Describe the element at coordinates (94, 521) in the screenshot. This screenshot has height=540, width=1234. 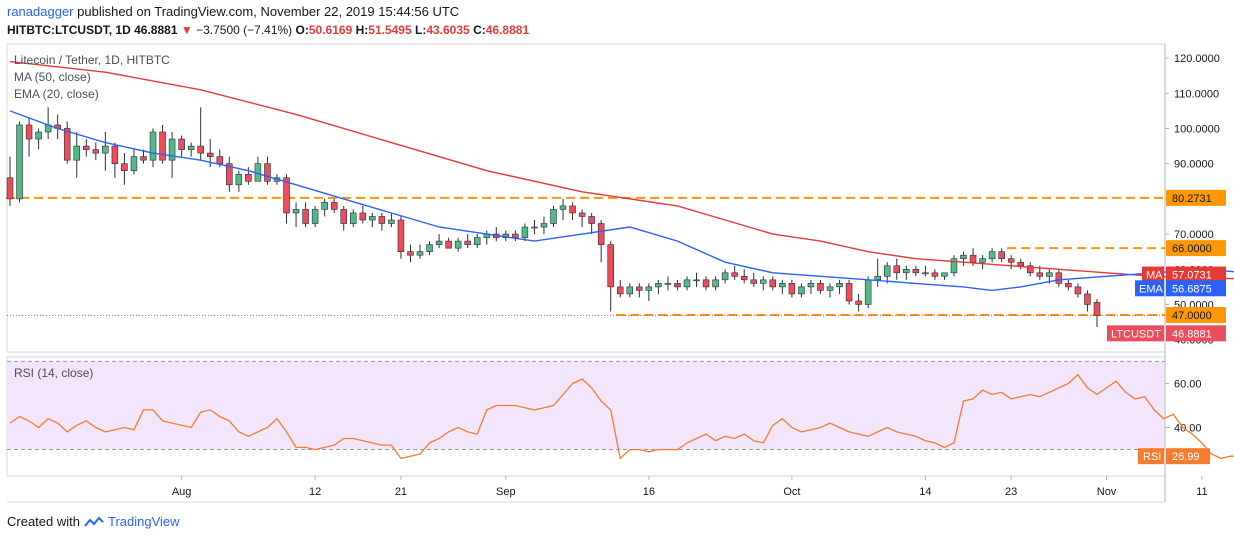
I see `tradingview-logo-icon` at that location.